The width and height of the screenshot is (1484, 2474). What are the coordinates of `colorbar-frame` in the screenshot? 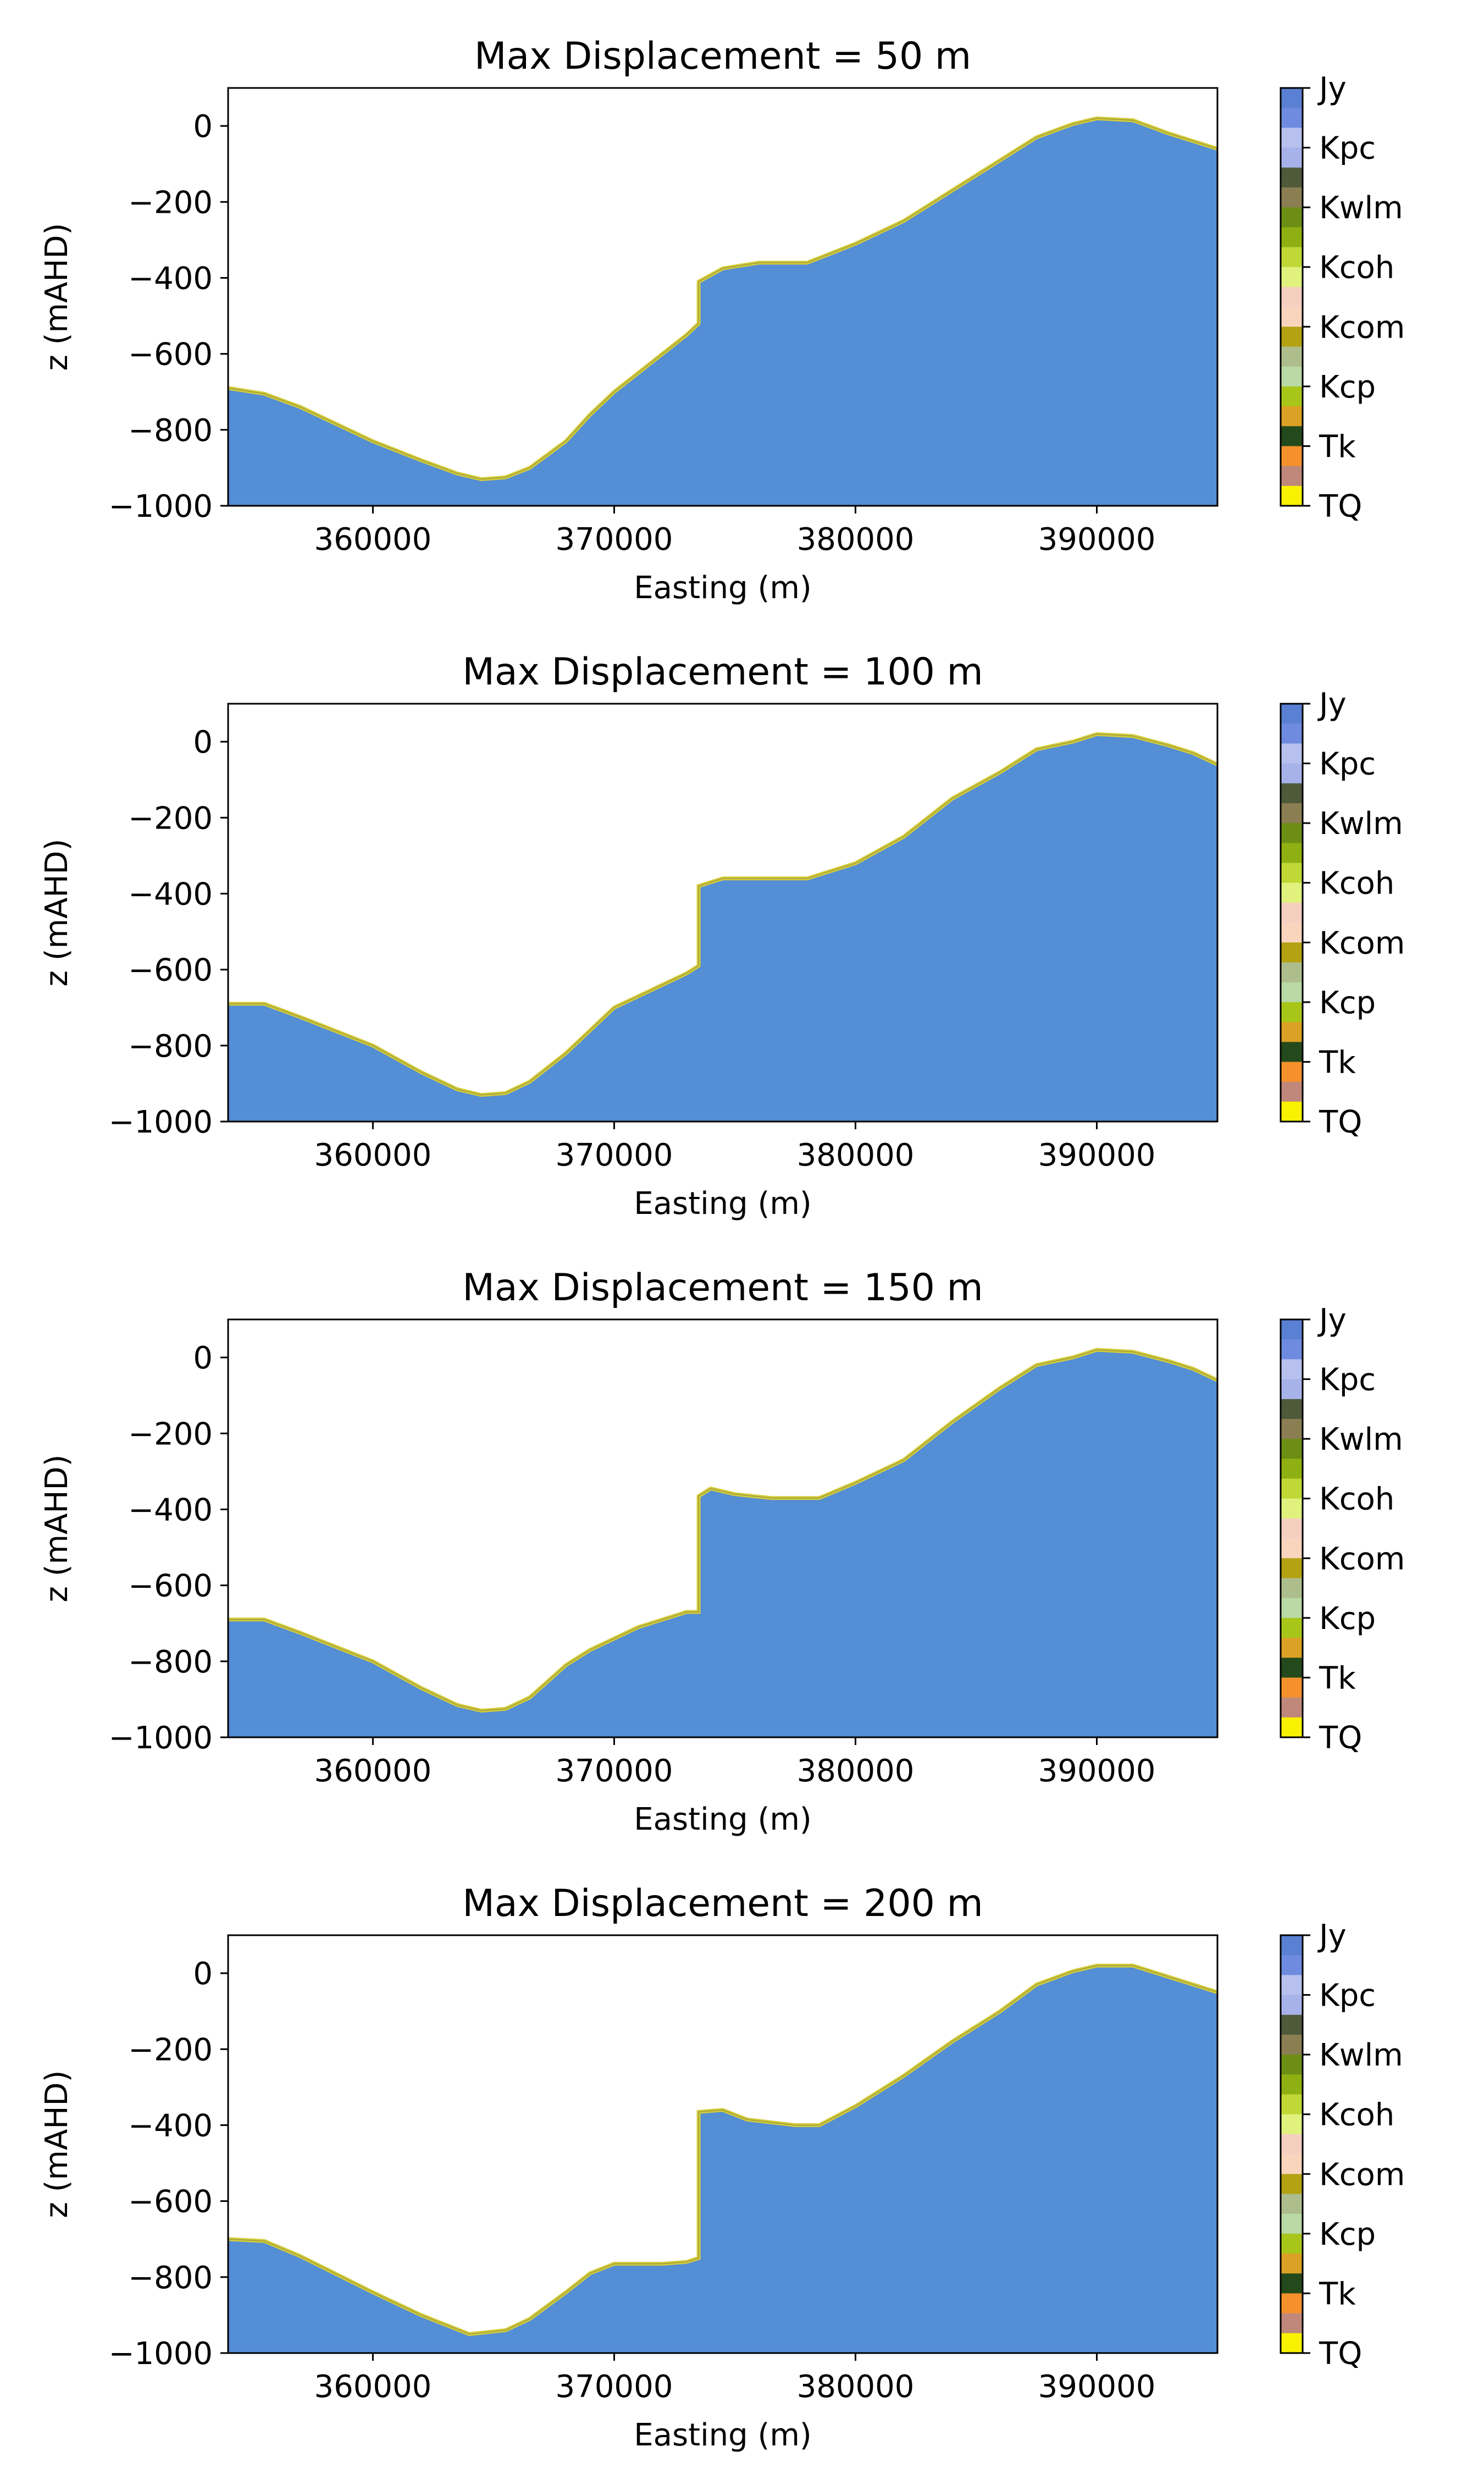 It's located at (1292, 2144).